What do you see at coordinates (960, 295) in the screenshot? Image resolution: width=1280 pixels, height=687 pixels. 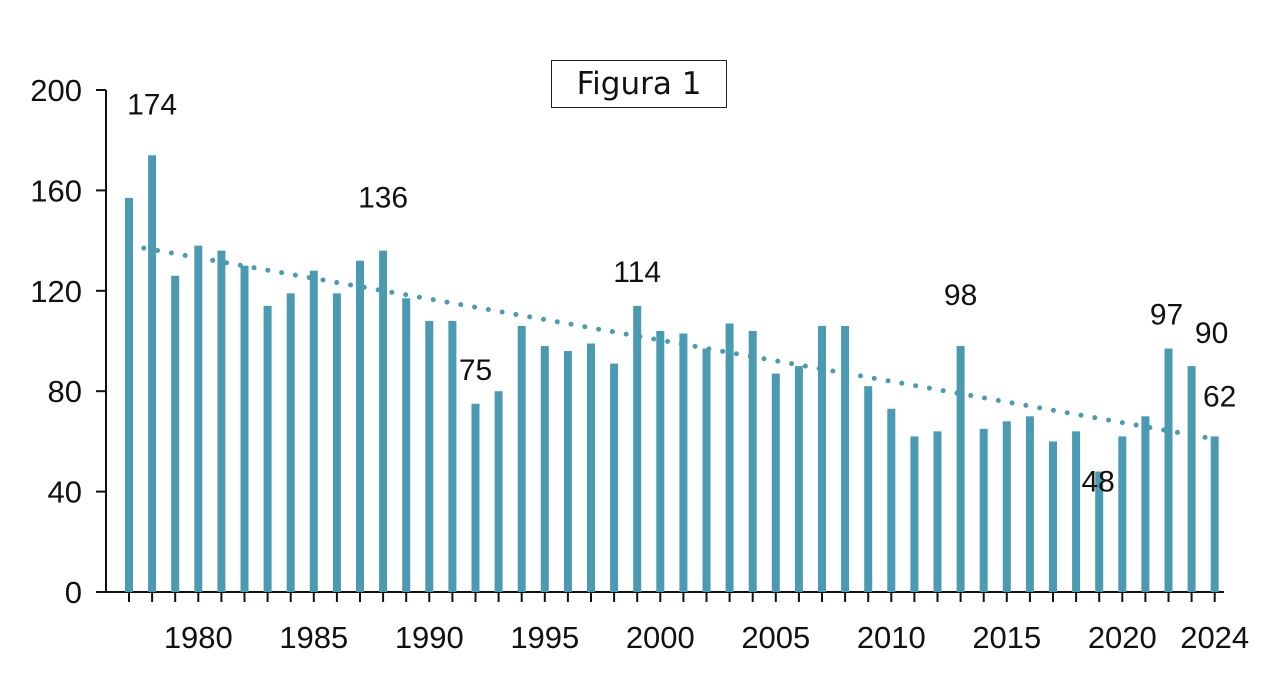 I see `data-label: 98` at bounding box center [960, 295].